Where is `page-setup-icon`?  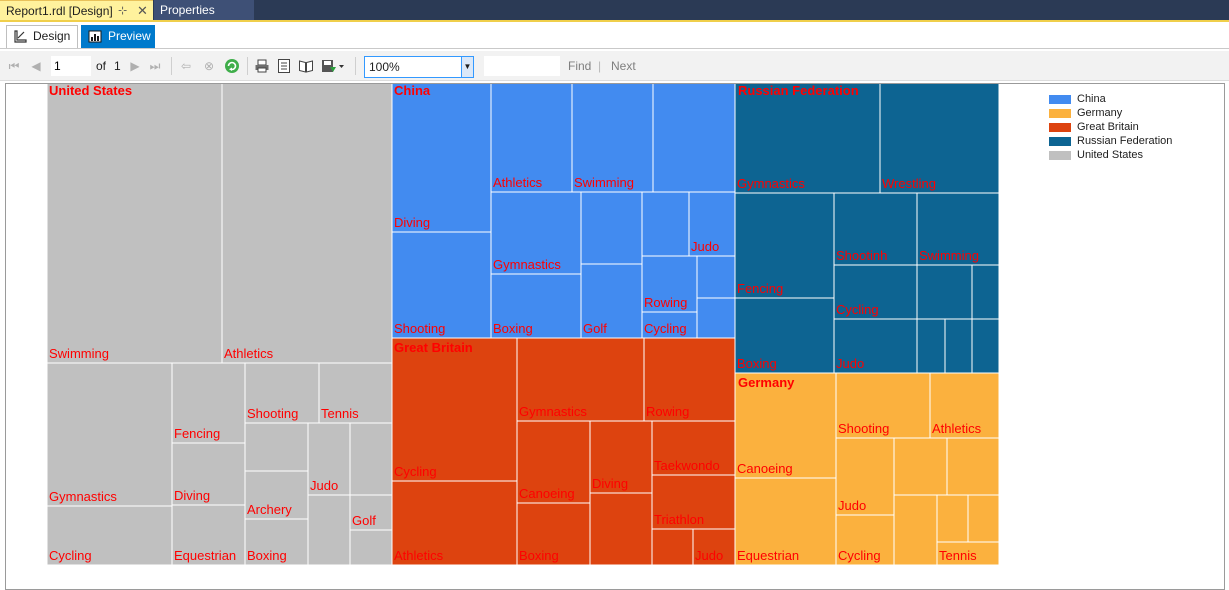
page-setup-icon is located at coordinates (306, 66).